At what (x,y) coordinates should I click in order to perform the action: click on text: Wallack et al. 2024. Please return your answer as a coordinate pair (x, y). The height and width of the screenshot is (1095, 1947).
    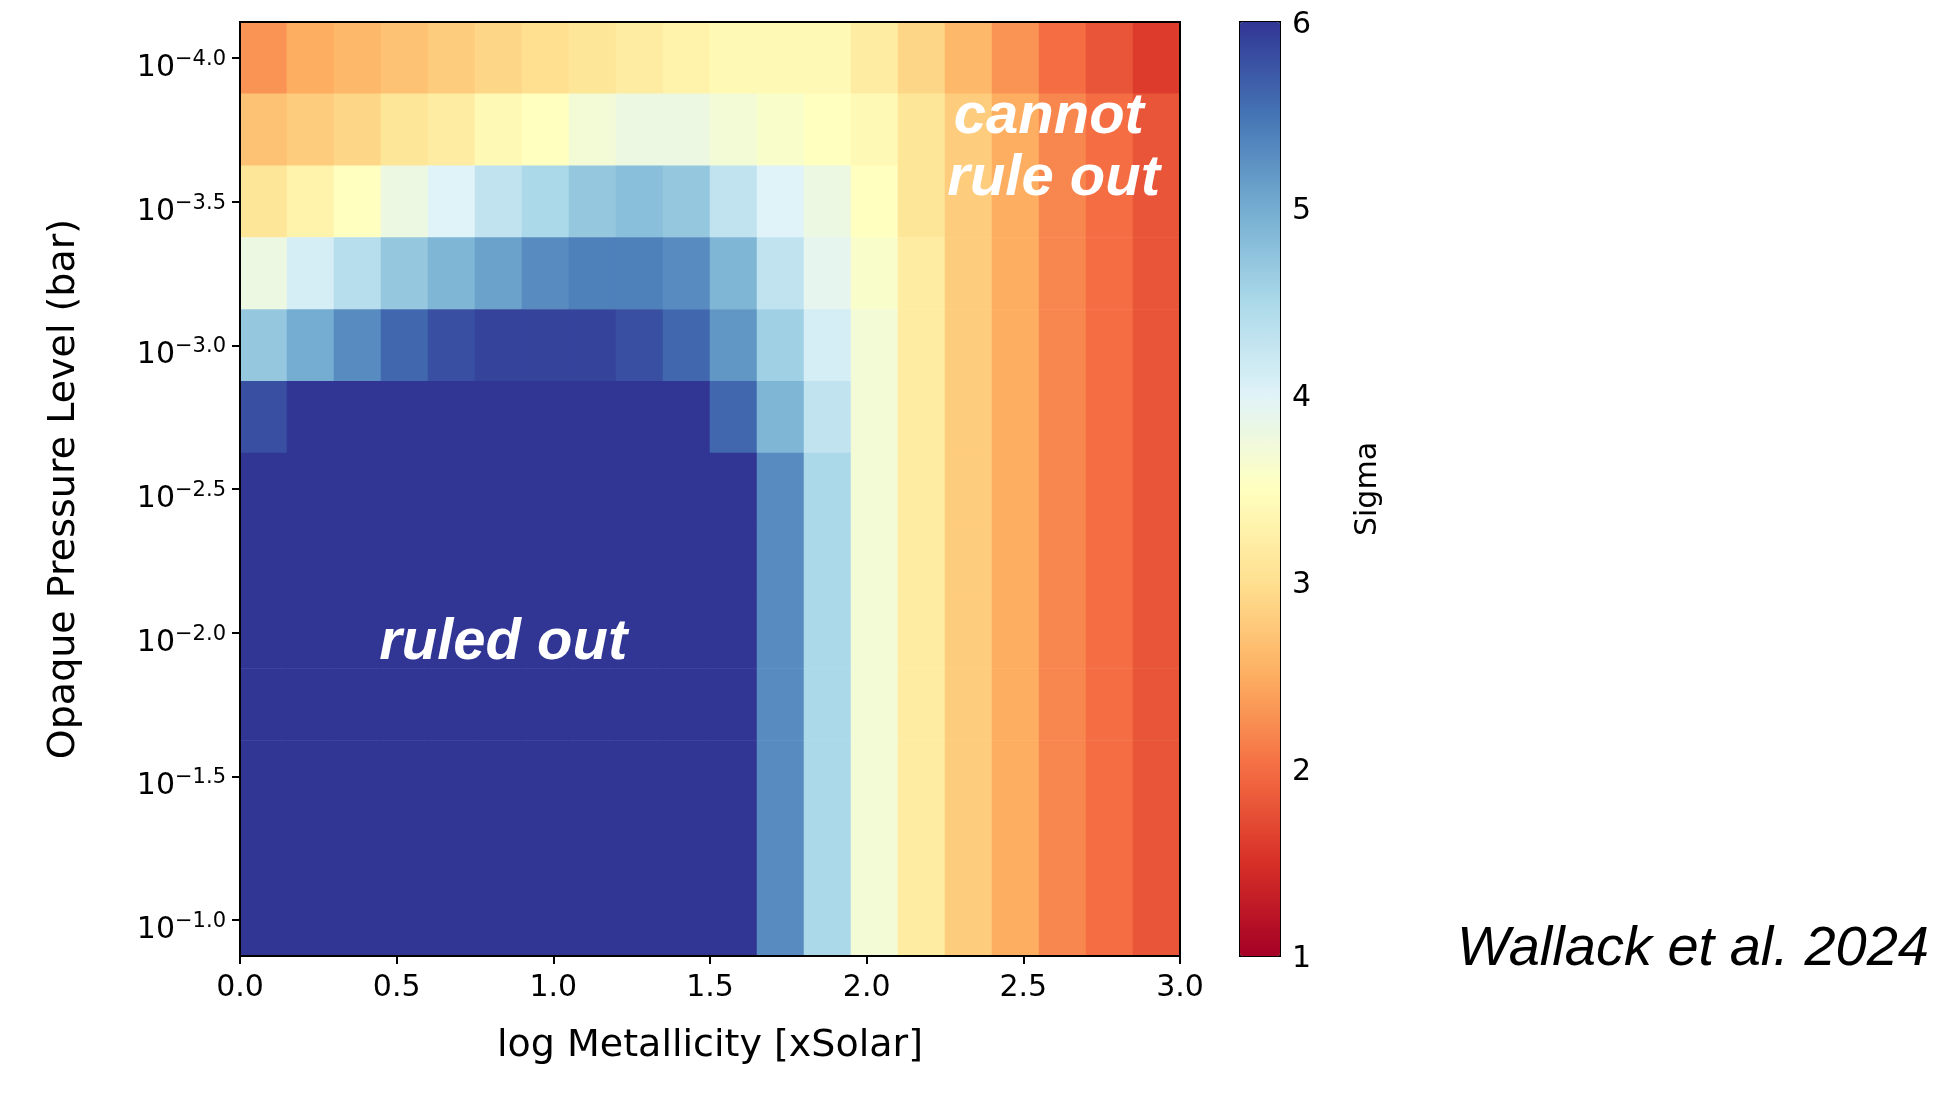
    Looking at the image, I should click on (1692, 945).